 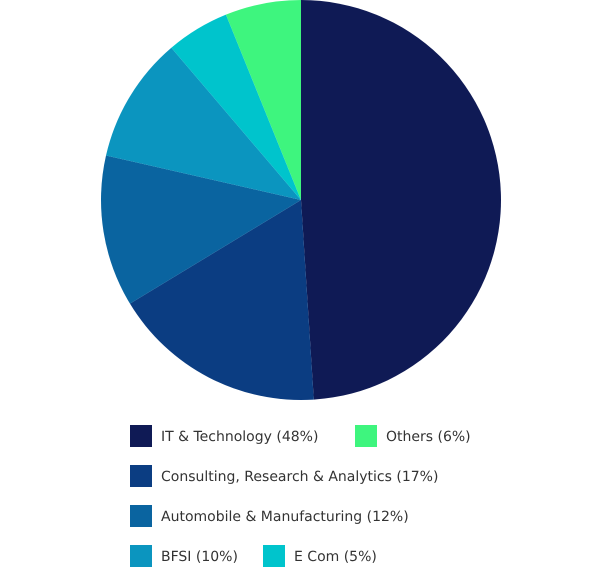 I want to click on legend-label: Automobile & Manufacturing (12%), so click(x=285, y=517).